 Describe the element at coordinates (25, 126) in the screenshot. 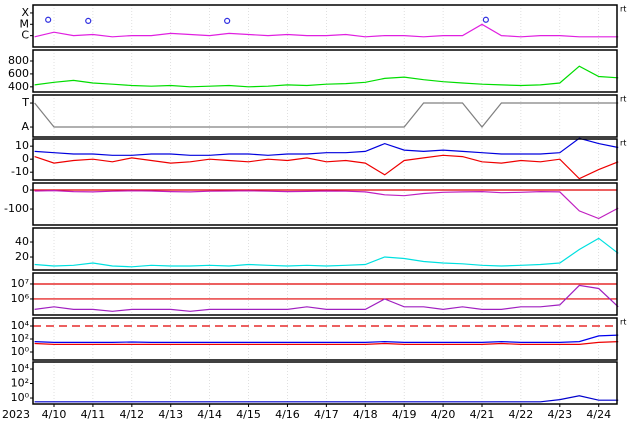

I see `y-tick-label: A` at that location.